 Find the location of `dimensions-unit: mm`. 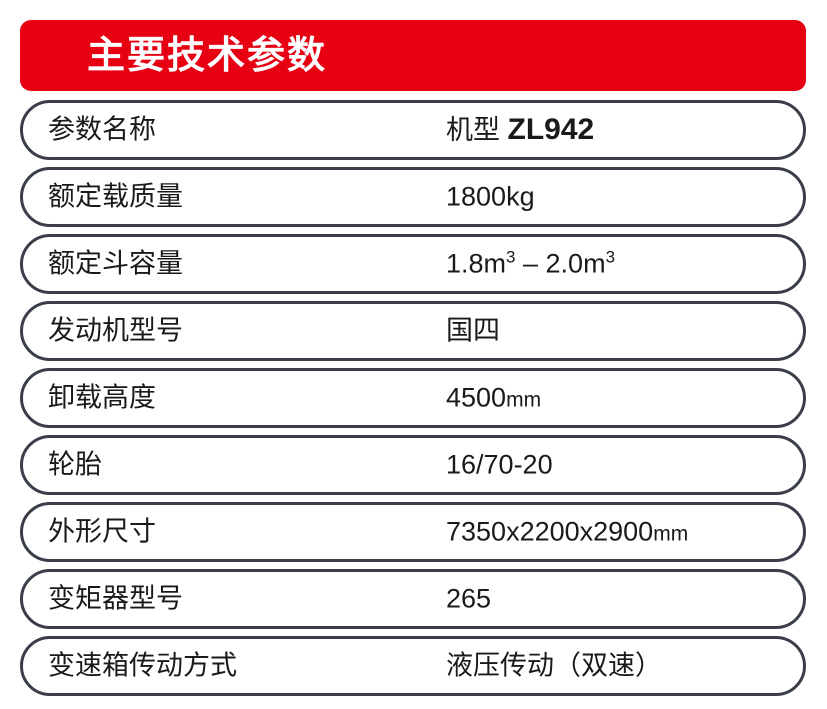

dimensions-unit: mm is located at coordinates (671, 534).